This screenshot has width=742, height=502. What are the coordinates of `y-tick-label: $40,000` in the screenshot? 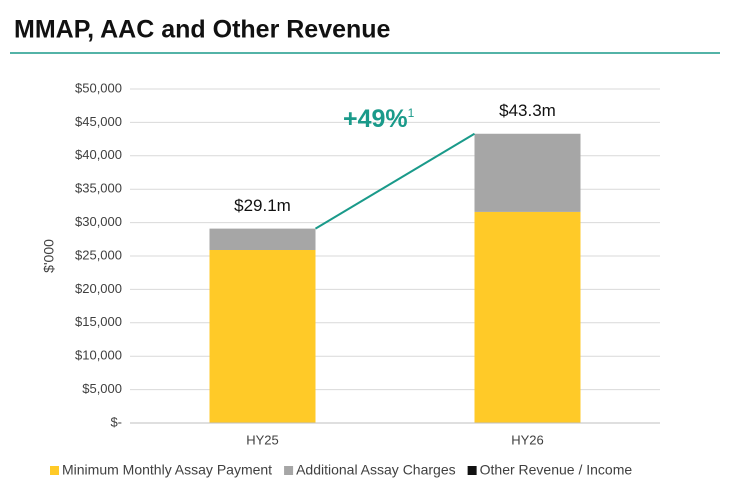 It's located at (98, 154).